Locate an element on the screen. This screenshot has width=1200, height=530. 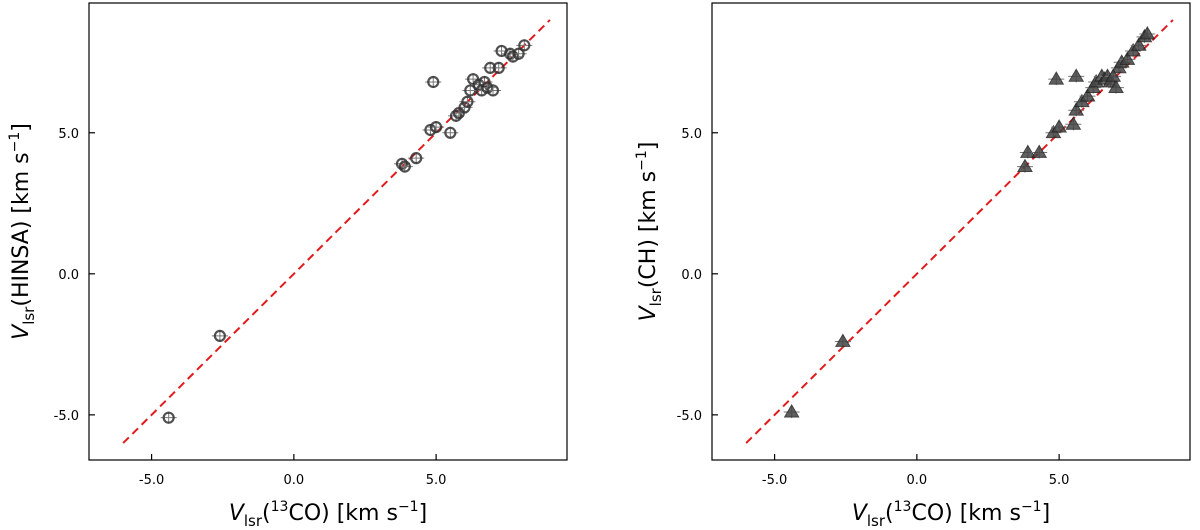
y-axis-label: Vlsr(CH) [km s−1] is located at coordinates (649, 232).